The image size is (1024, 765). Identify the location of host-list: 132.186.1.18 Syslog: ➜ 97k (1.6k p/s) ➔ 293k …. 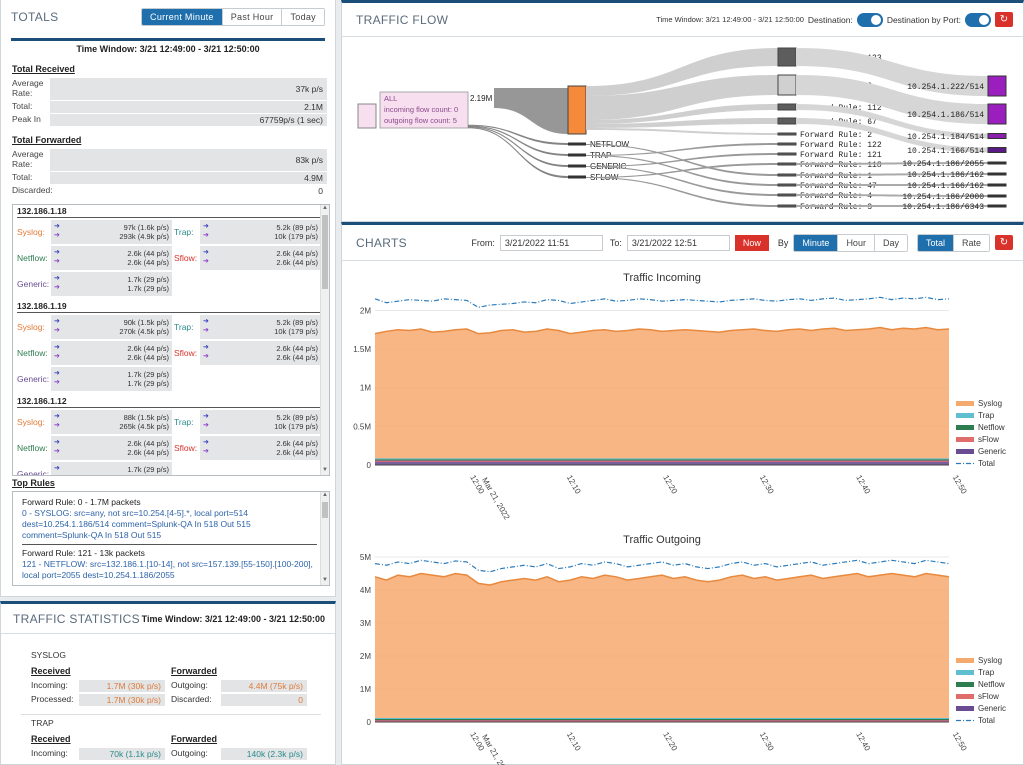
(171, 340).